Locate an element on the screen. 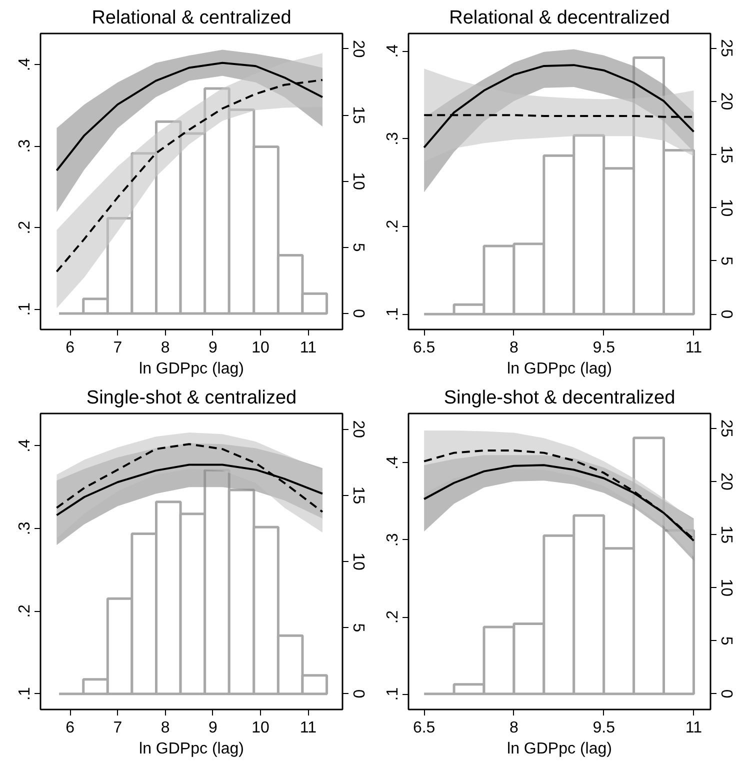 Image resolution: width=736 pixels, height=763 pixels. chart-title: Relational & decentralized is located at coordinates (559, 18).